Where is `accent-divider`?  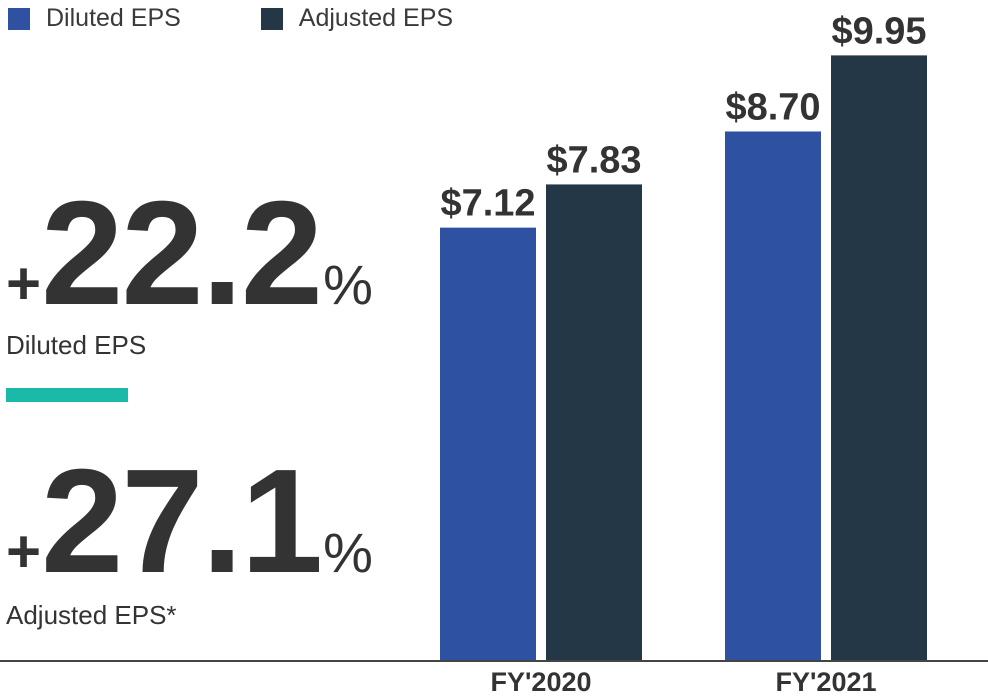 accent-divider is located at coordinates (67, 395).